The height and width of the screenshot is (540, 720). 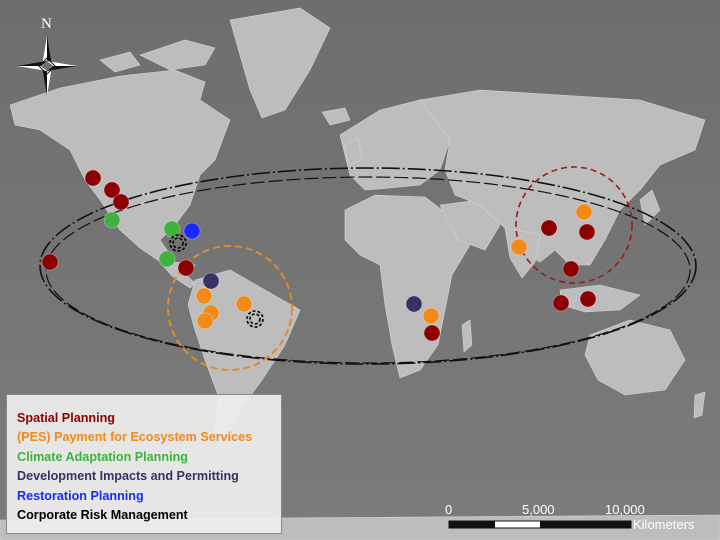 What do you see at coordinates (664, 524) in the screenshot?
I see `scale-unit: Kilometers` at bounding box center [664, 524].